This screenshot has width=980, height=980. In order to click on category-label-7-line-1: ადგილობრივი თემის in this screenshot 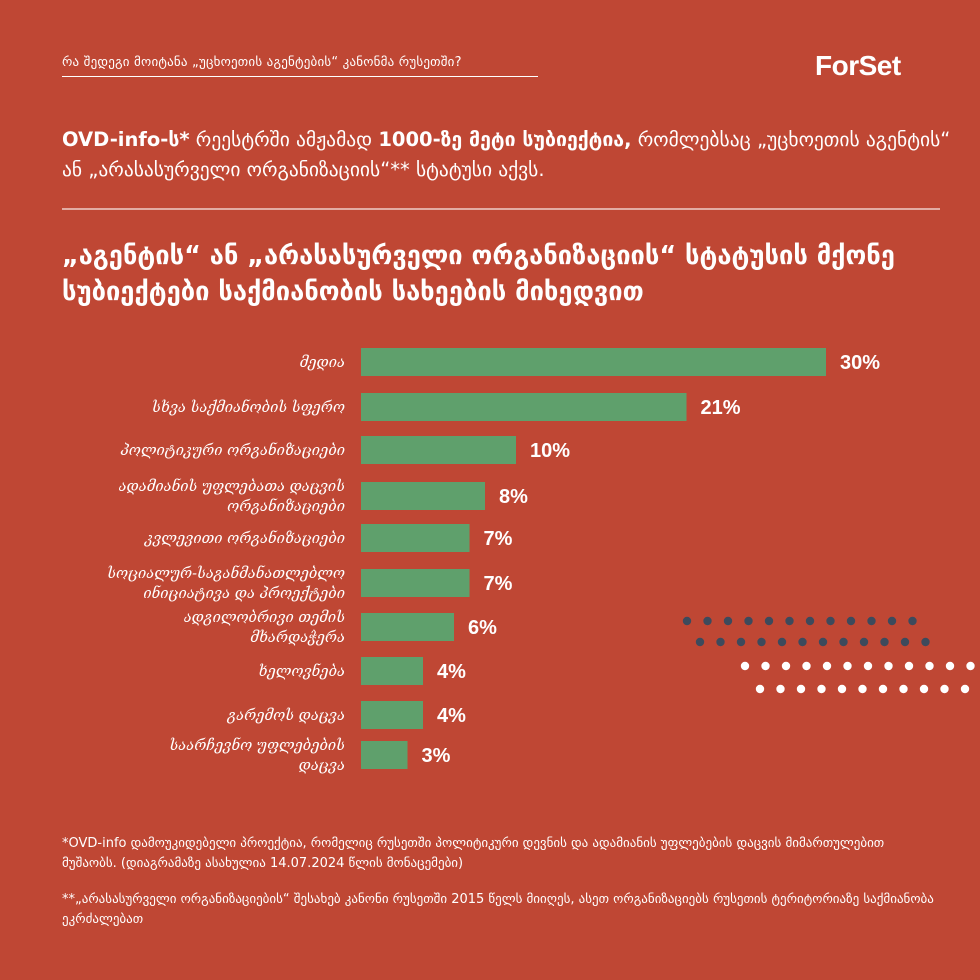, I will do `click(264, 617)`.